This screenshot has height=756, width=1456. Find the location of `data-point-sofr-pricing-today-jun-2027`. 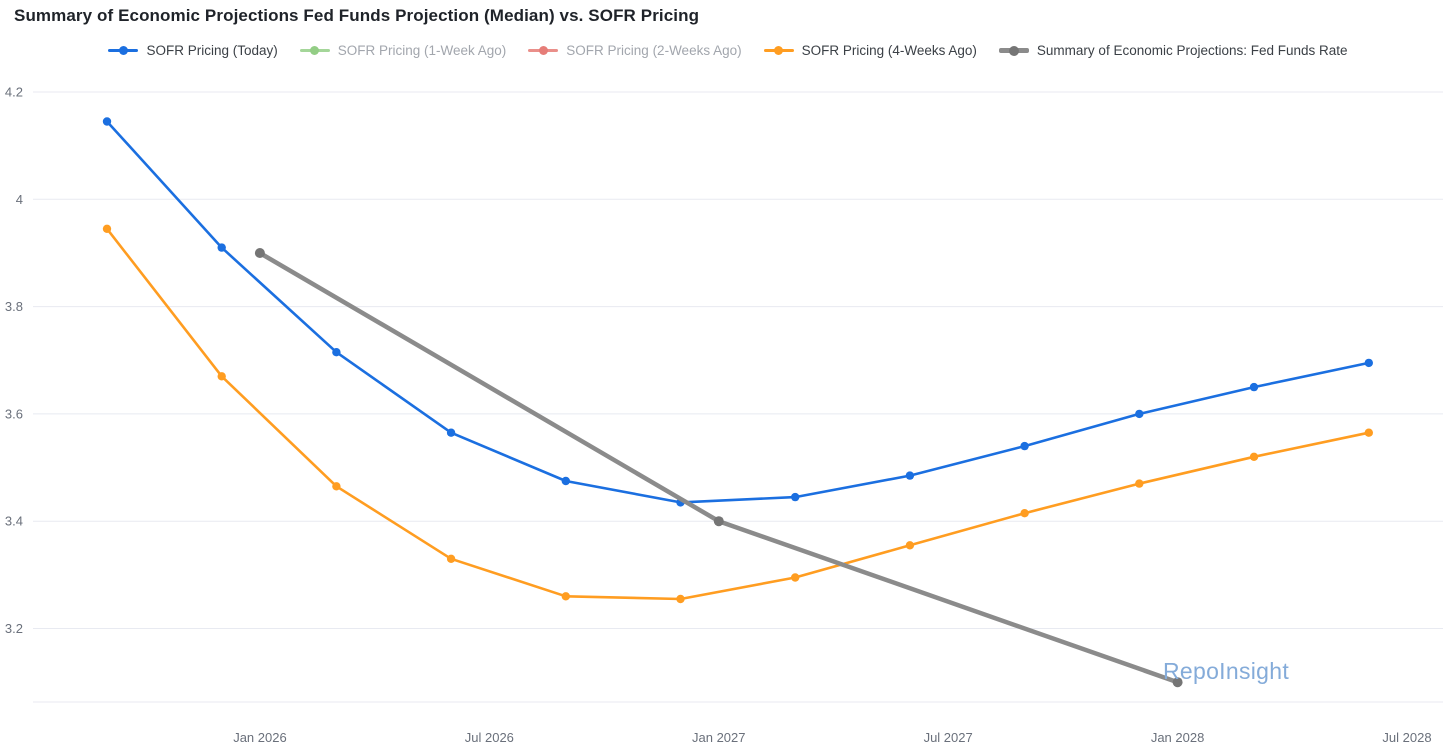

data-point-sofr-pricing-today-jun-2027 is located at coordinates (910, 475).